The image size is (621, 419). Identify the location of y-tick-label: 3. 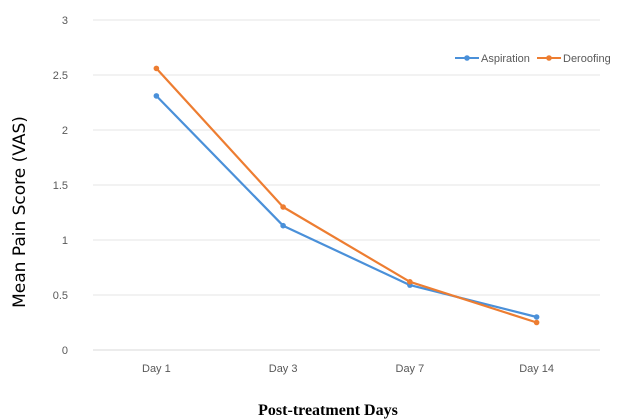
(65, 21).